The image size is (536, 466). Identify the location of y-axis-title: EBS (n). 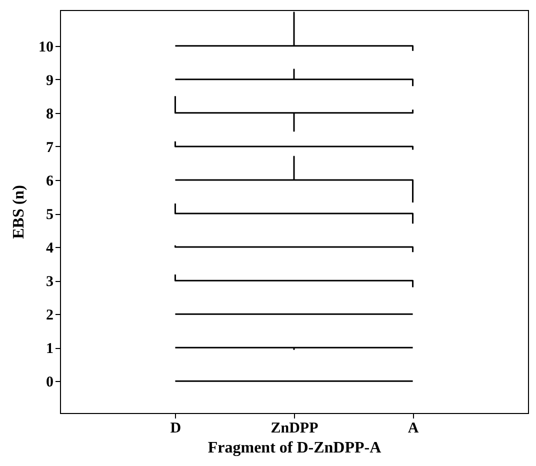
(19, 212).